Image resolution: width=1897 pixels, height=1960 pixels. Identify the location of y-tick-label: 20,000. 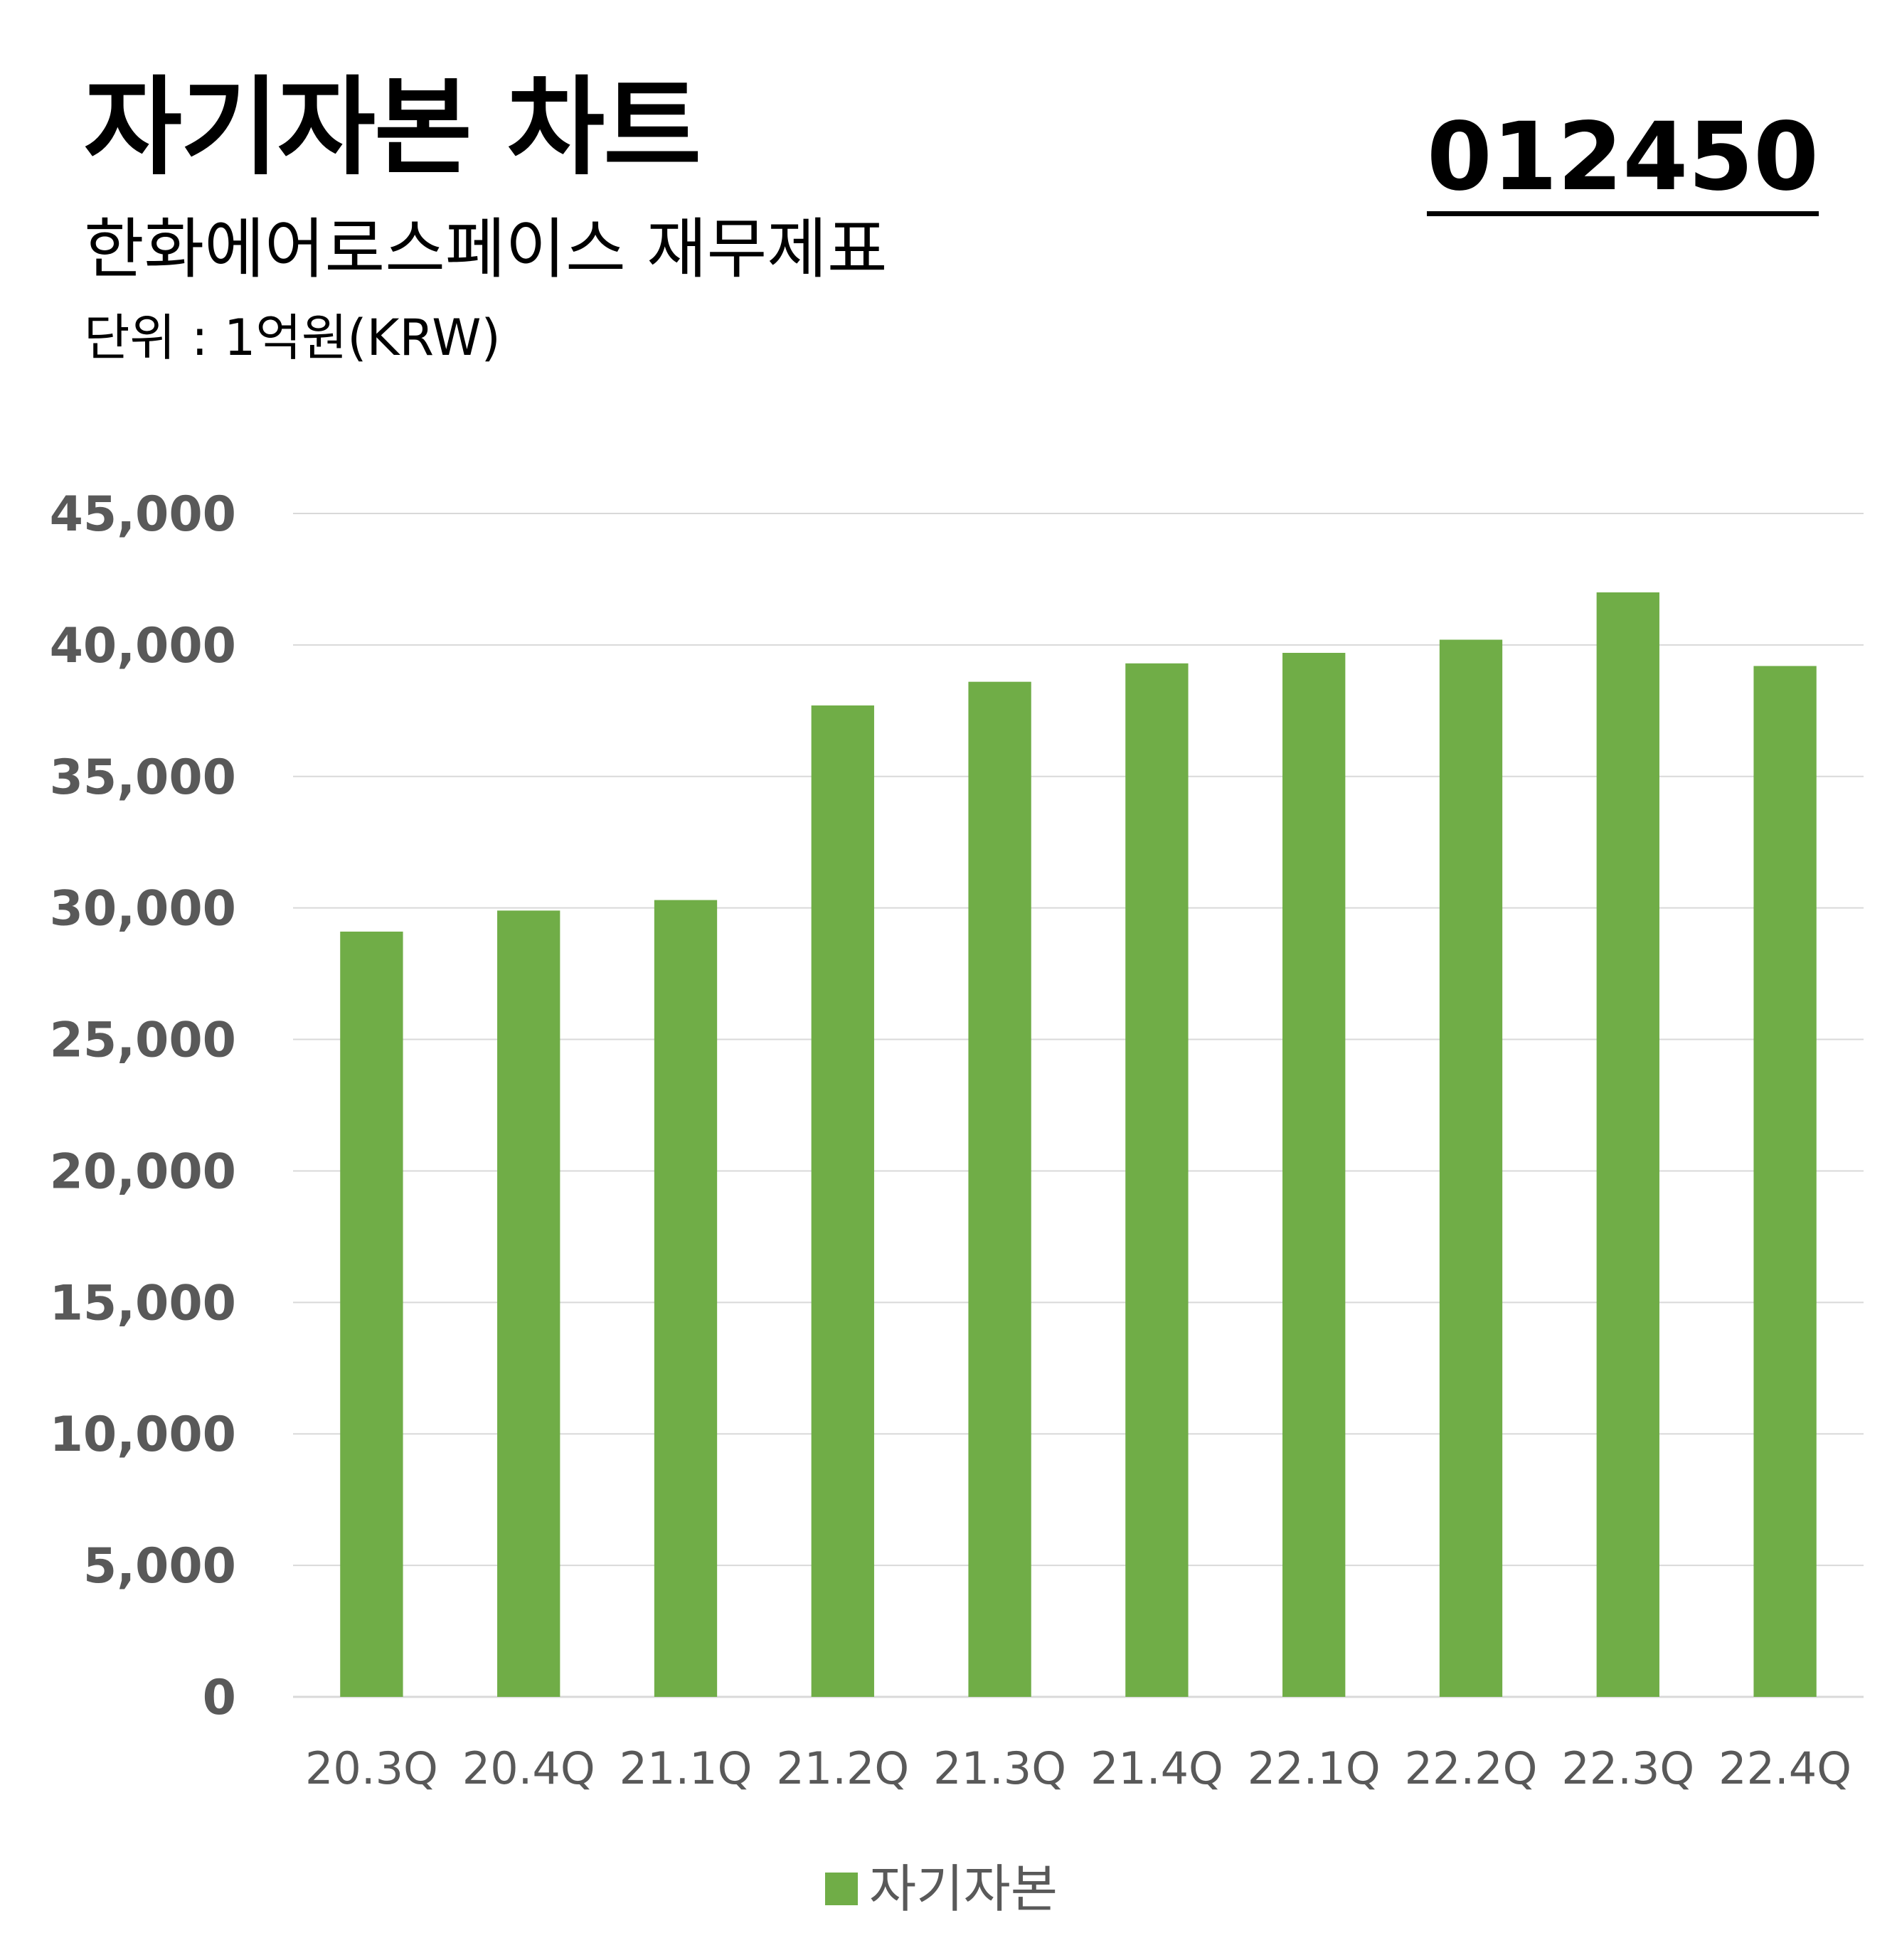
(143, 1172).